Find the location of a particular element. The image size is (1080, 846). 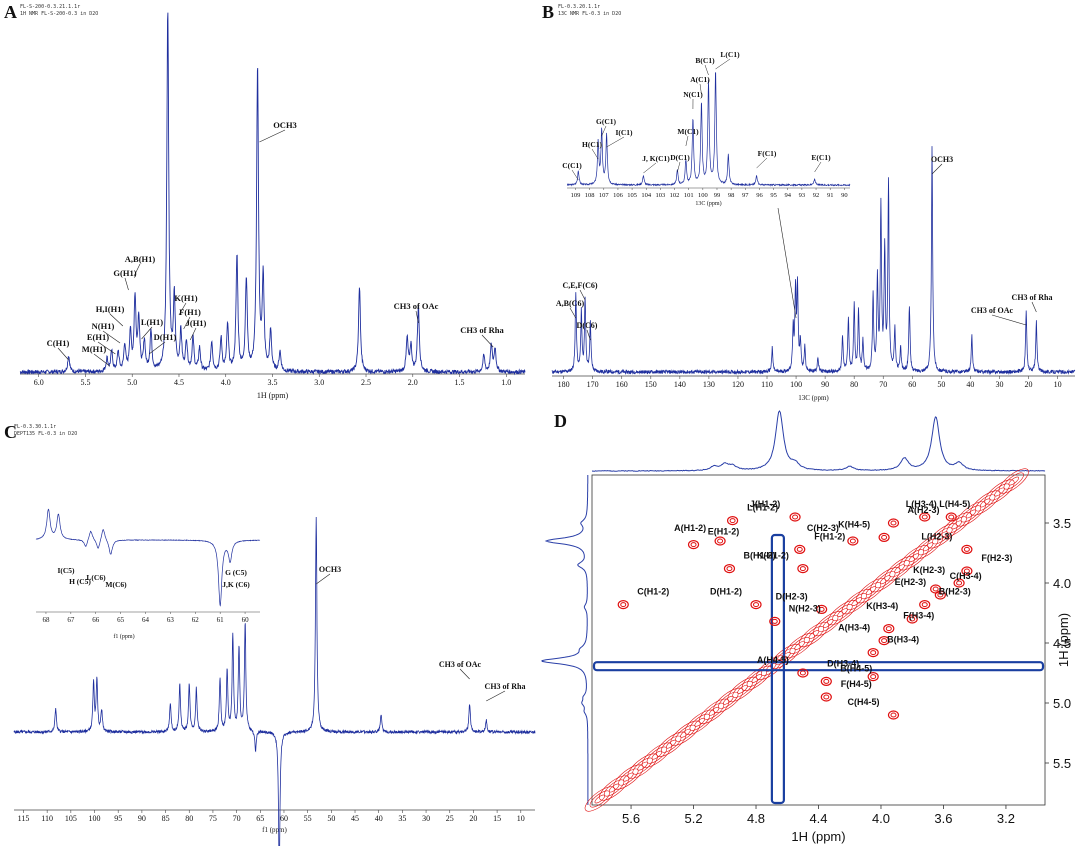

peak-label: CH3 of Rha is located at coordinates (505, 686).